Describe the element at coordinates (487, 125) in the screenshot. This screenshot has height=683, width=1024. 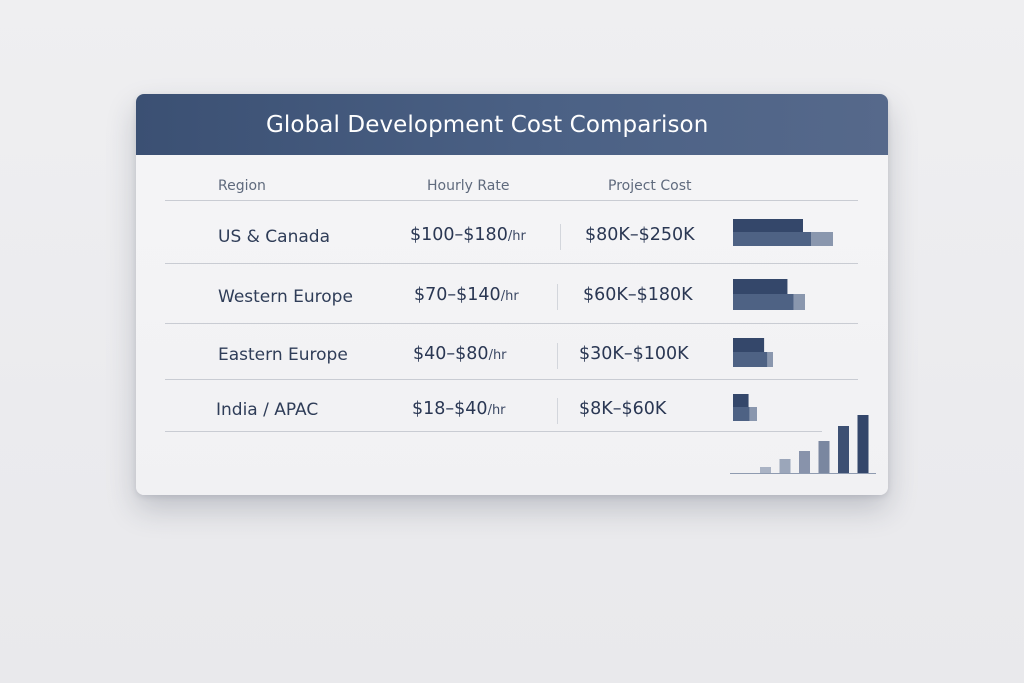
I see `card-title: Global Development Cost Comparison` at that location.